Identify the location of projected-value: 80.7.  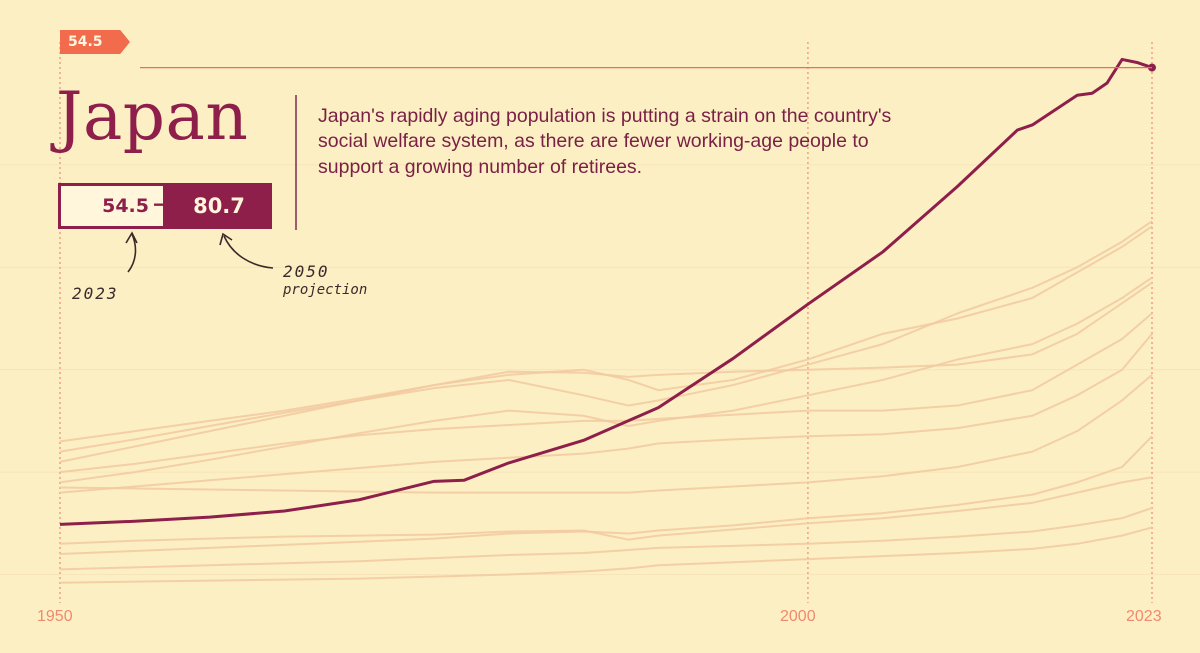
(219, 206).